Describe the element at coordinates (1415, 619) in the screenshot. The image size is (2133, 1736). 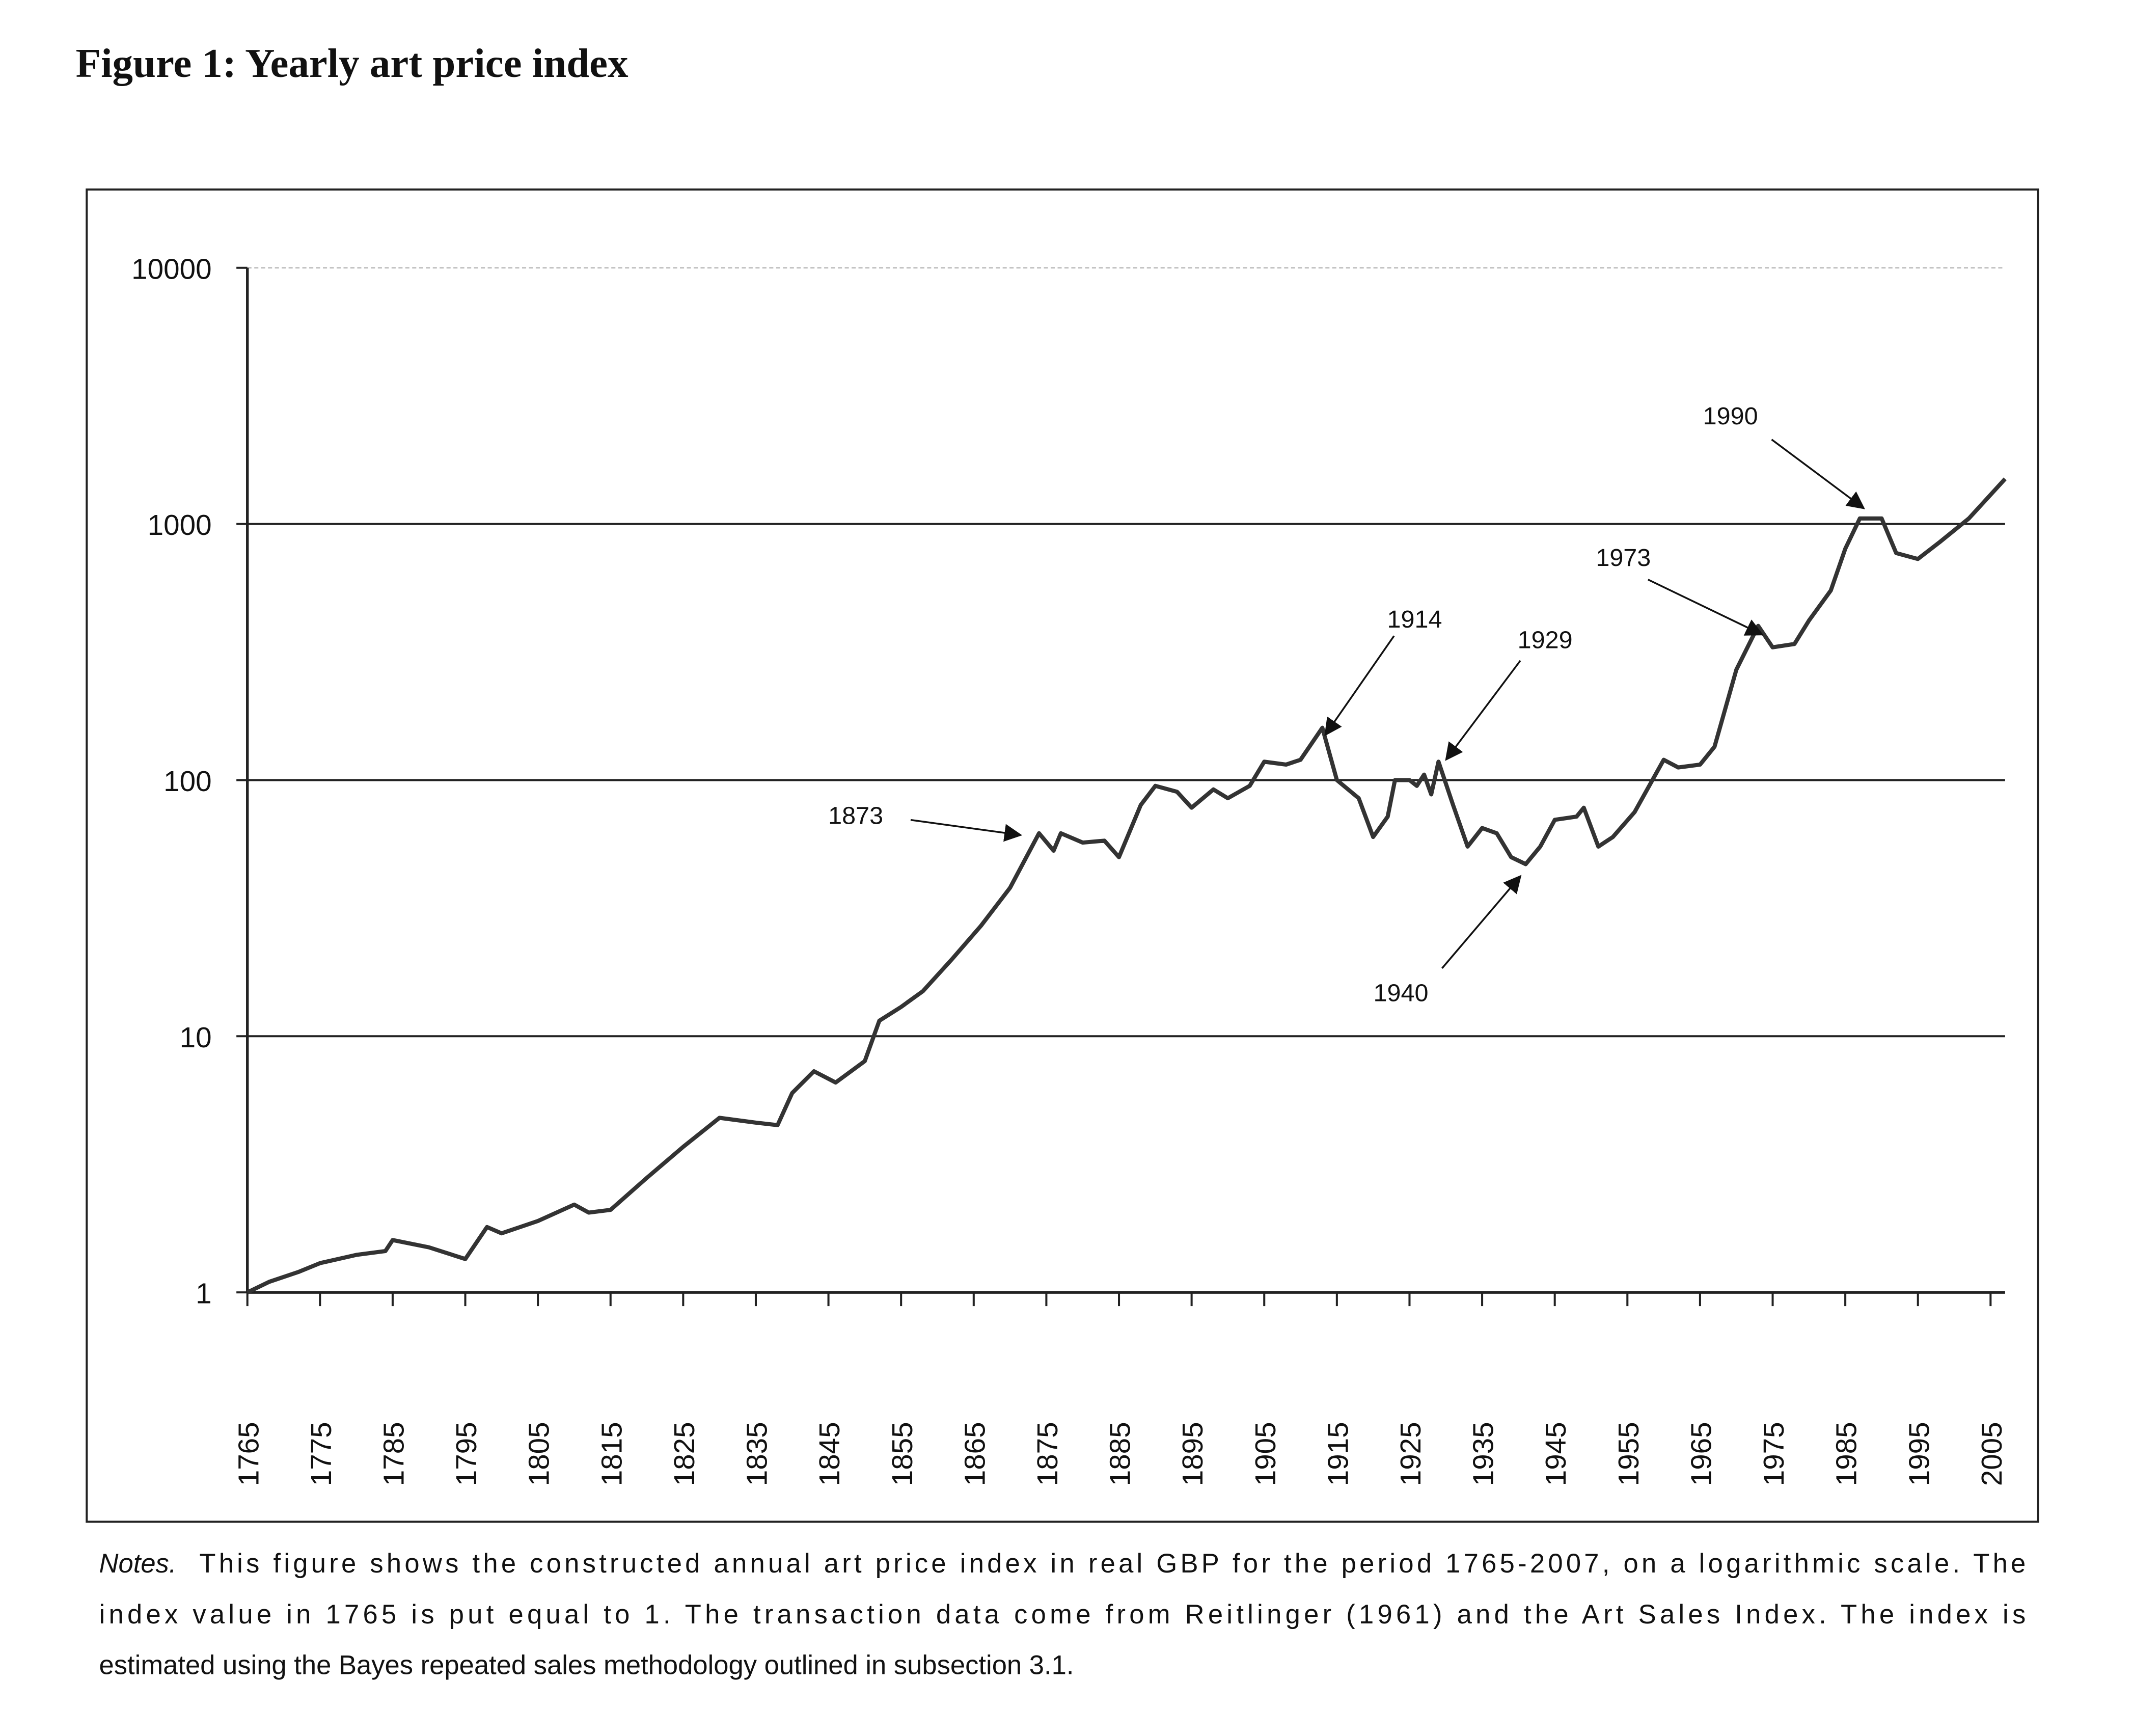
I see `annotation: 1914` at that location.